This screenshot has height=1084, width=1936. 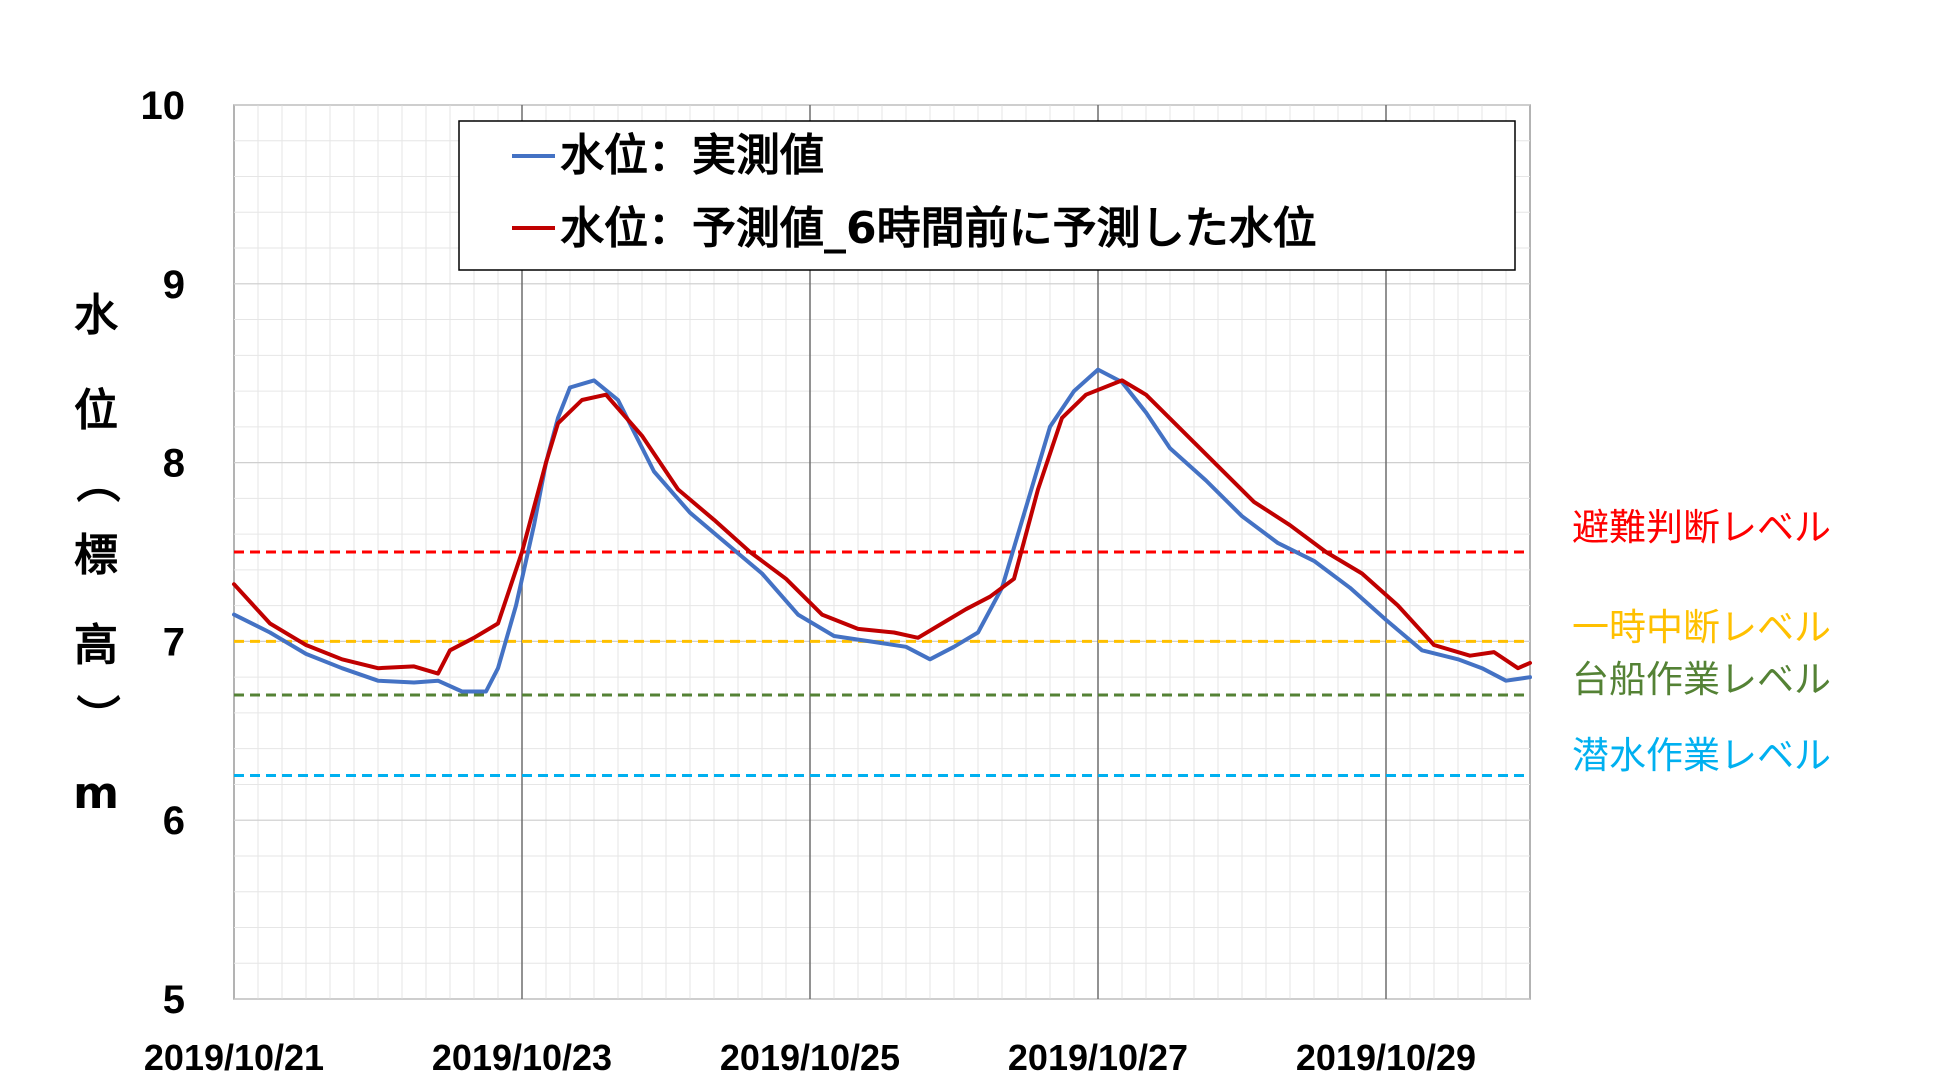 What do you see at coordinates (174, 821) in the screenshot?
I see `y-tick-label: 6` at bounding box center [174, 821].